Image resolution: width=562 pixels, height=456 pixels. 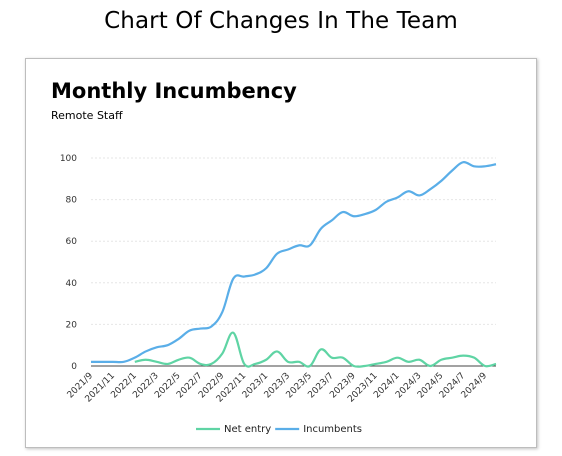 I want to click on y-tick-label: 0, so click(x=74, y=367).